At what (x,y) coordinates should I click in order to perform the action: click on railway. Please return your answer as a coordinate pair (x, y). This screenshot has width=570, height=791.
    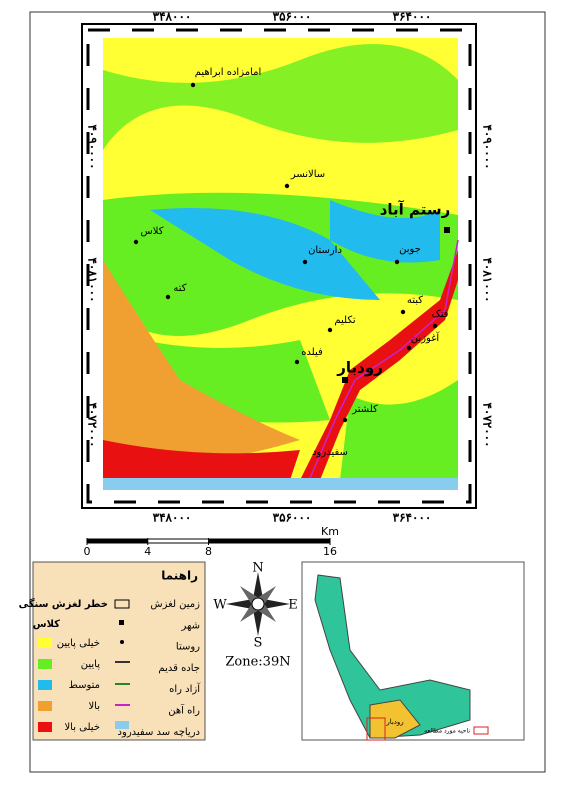
    Looking at the image, I should click on (384, 359).